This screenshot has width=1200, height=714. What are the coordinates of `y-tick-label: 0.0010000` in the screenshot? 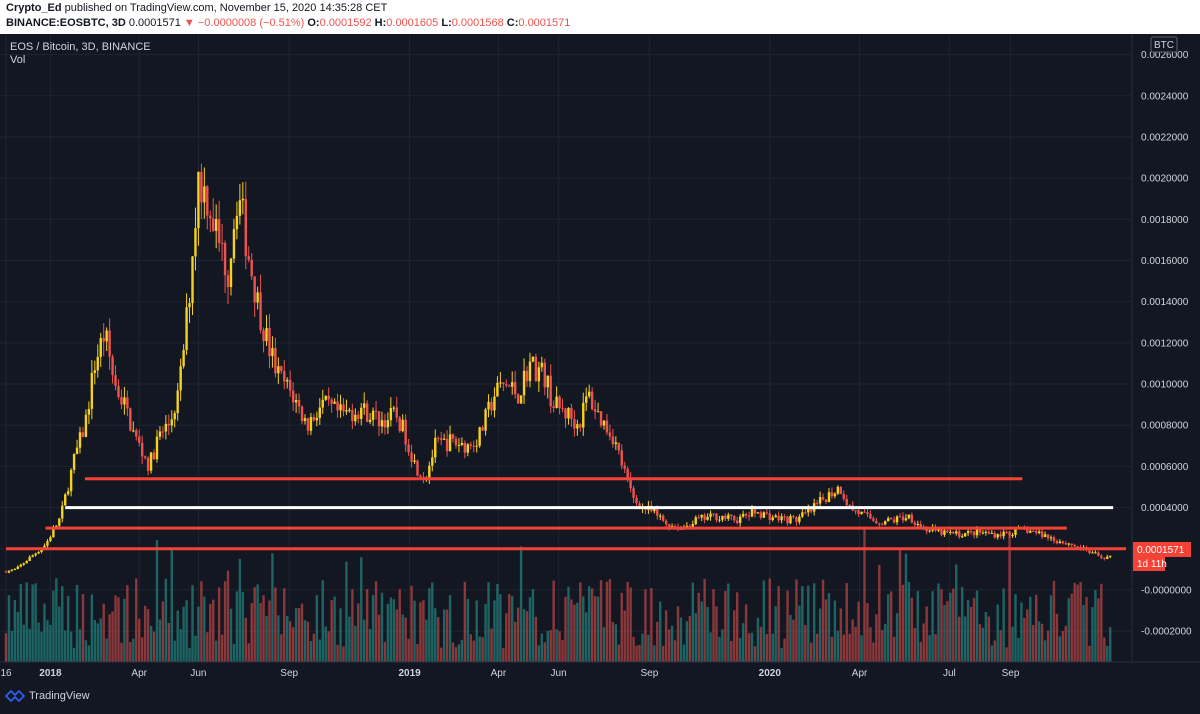 It's located at (1165, 385).